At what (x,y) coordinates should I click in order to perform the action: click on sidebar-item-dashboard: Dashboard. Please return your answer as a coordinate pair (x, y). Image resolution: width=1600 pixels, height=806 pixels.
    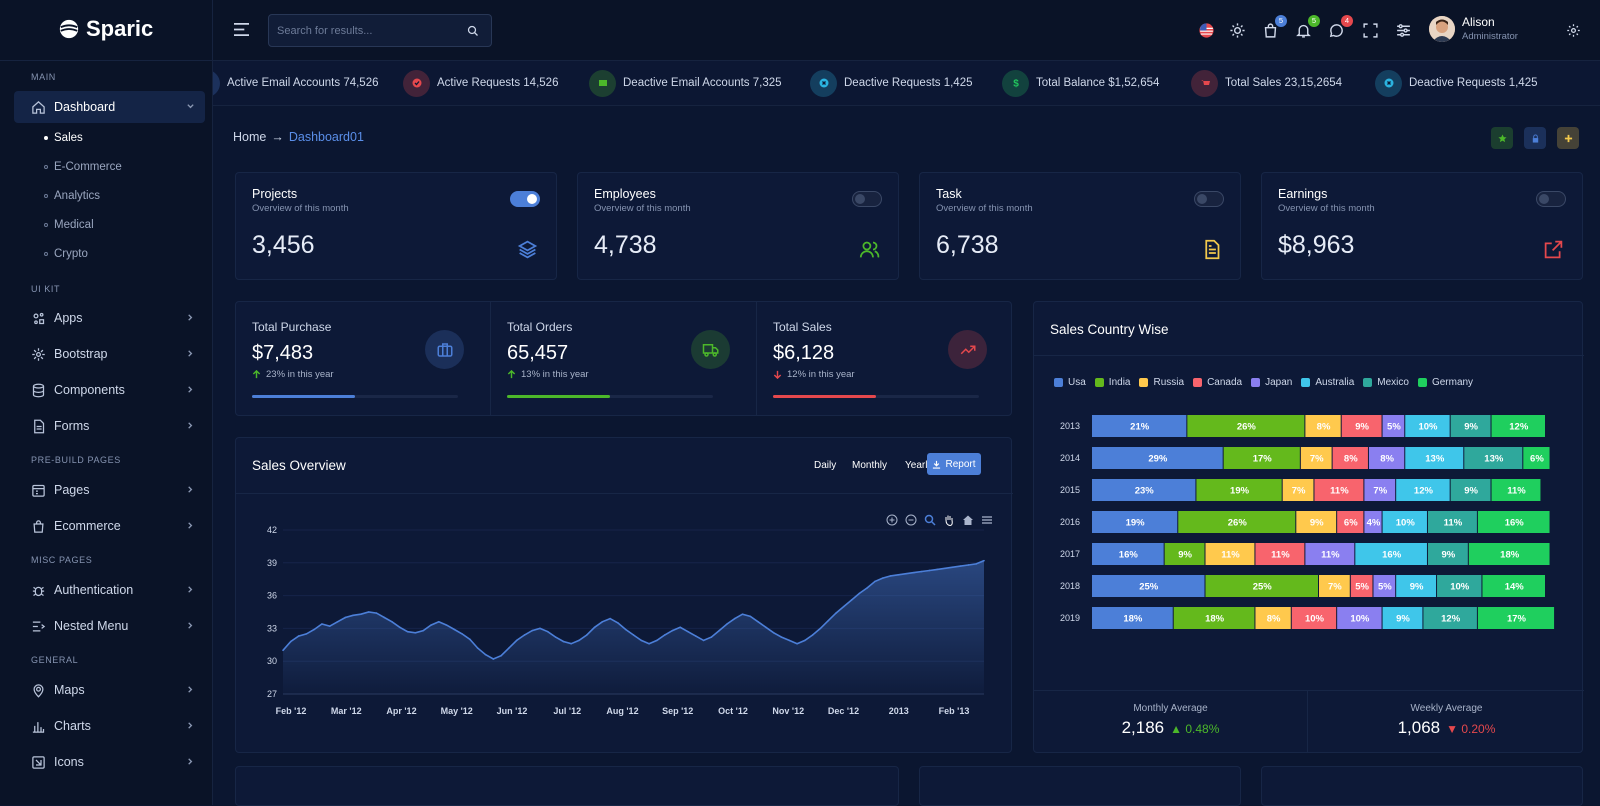
    Looking at the image, I should click on (109, 107).